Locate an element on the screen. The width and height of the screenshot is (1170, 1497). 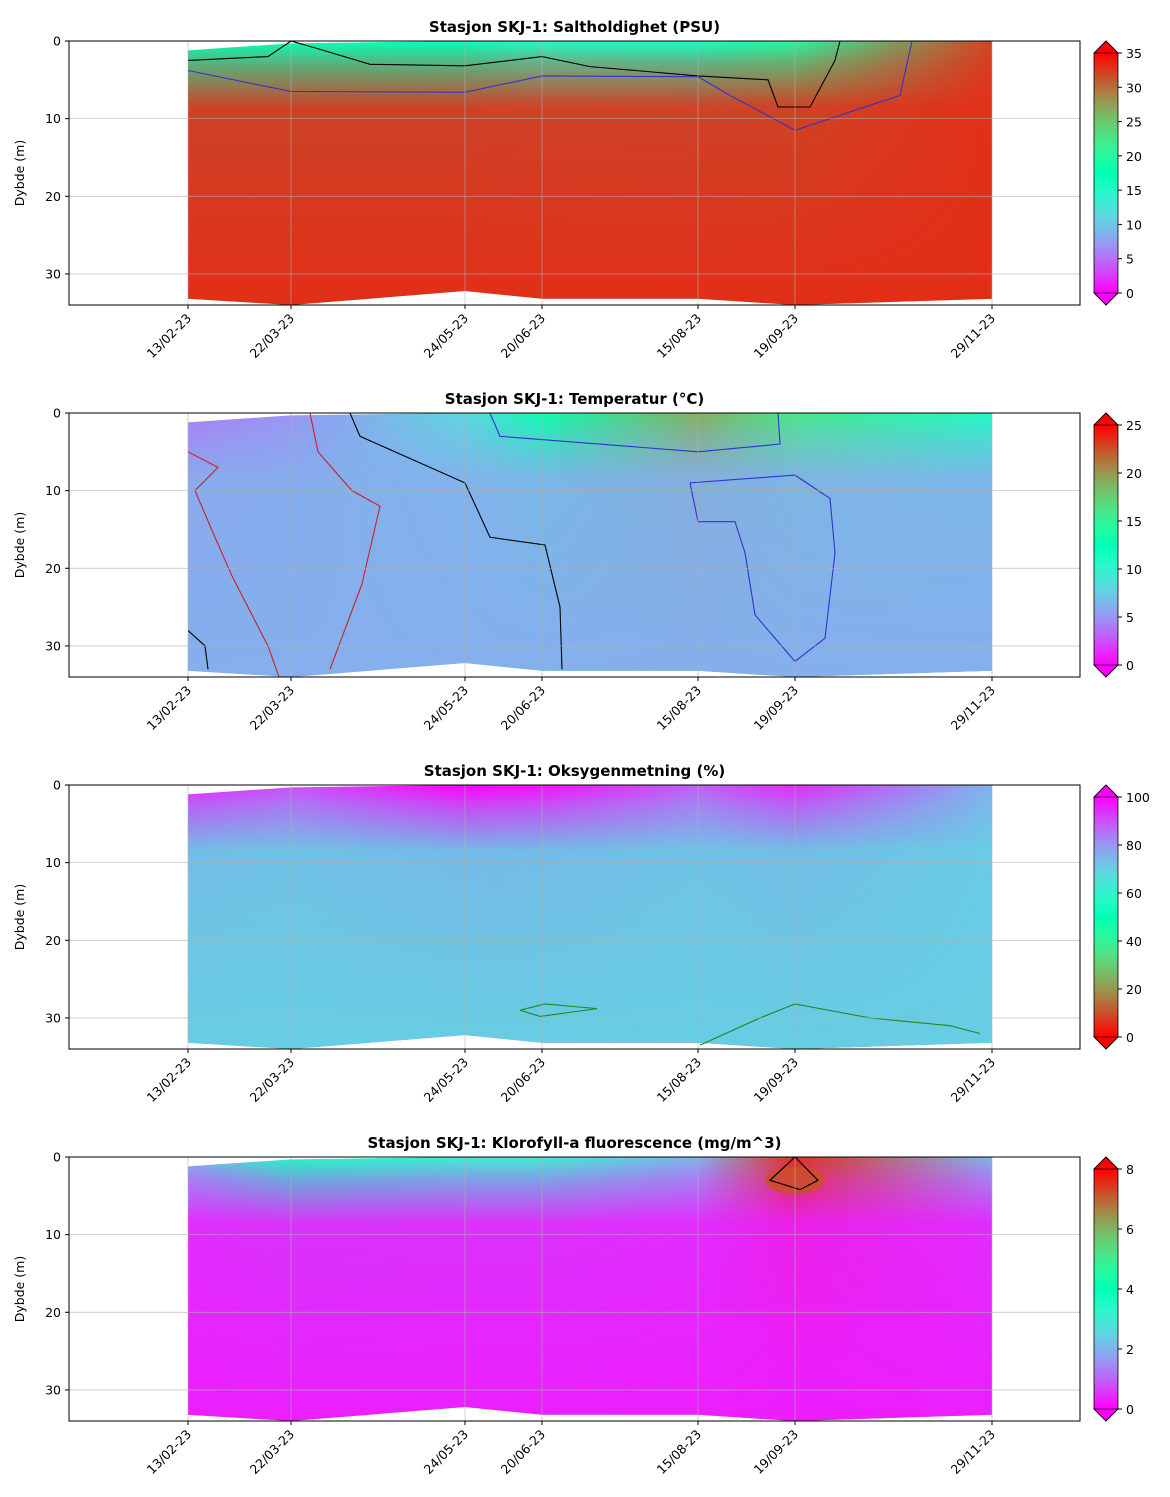
colorbar-tick-label: 2 is located at coordinates (1130, 1349).